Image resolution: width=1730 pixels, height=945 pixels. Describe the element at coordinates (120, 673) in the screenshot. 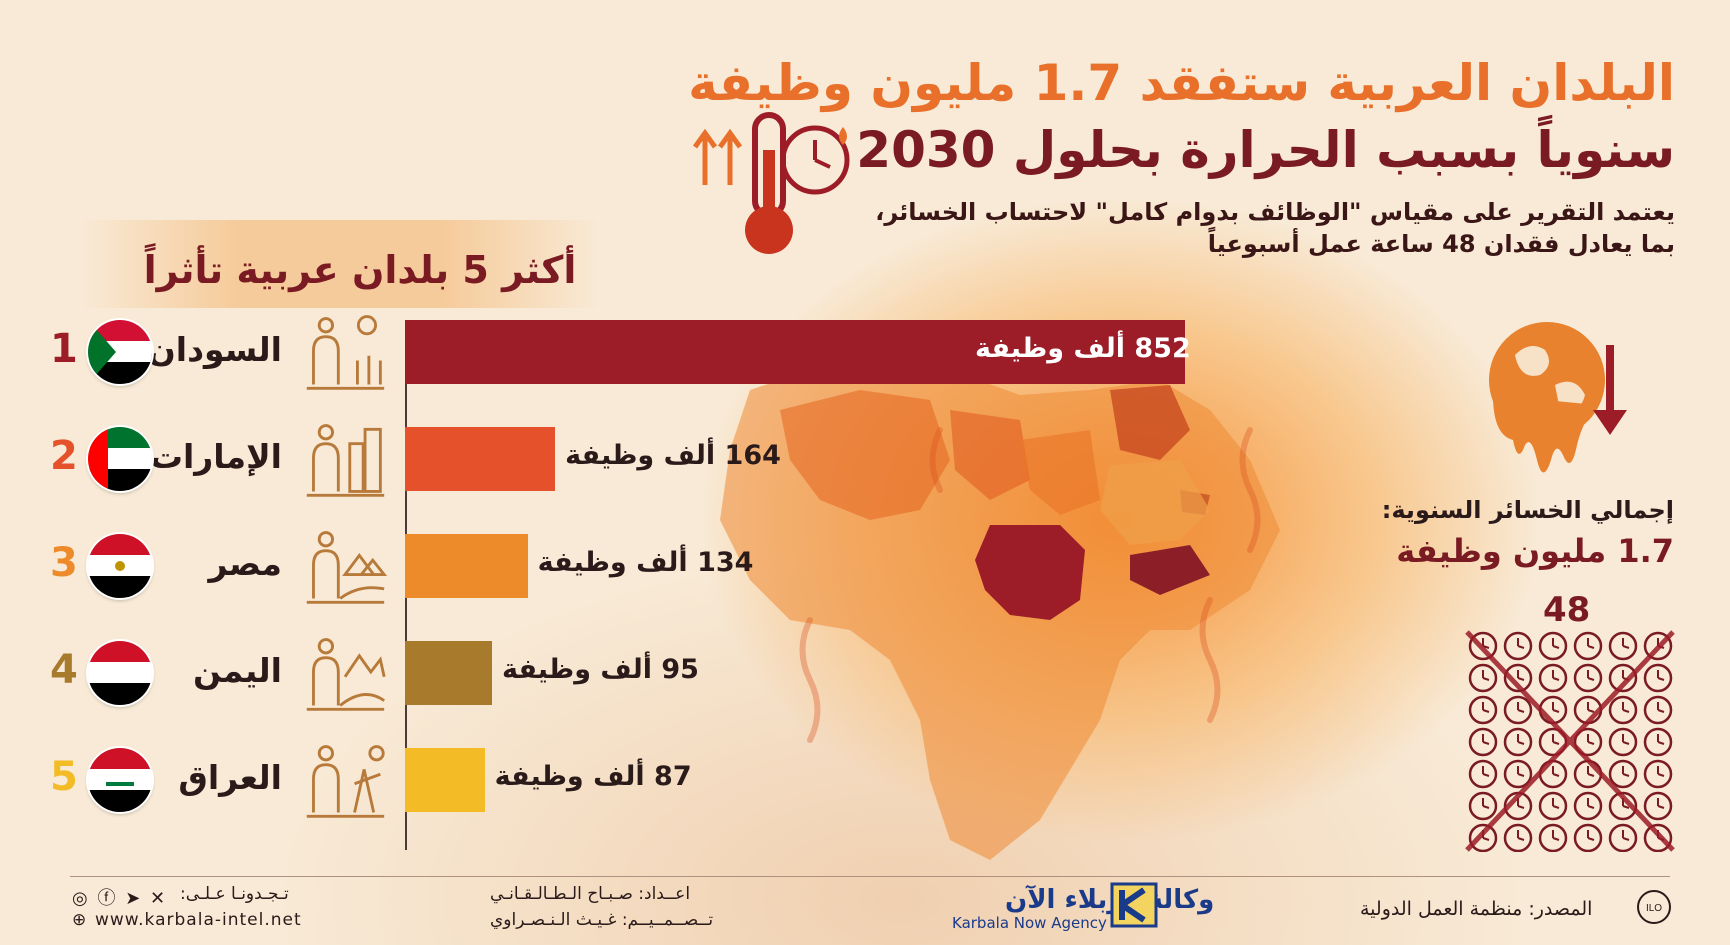

I see `yemen-flag` at that location.